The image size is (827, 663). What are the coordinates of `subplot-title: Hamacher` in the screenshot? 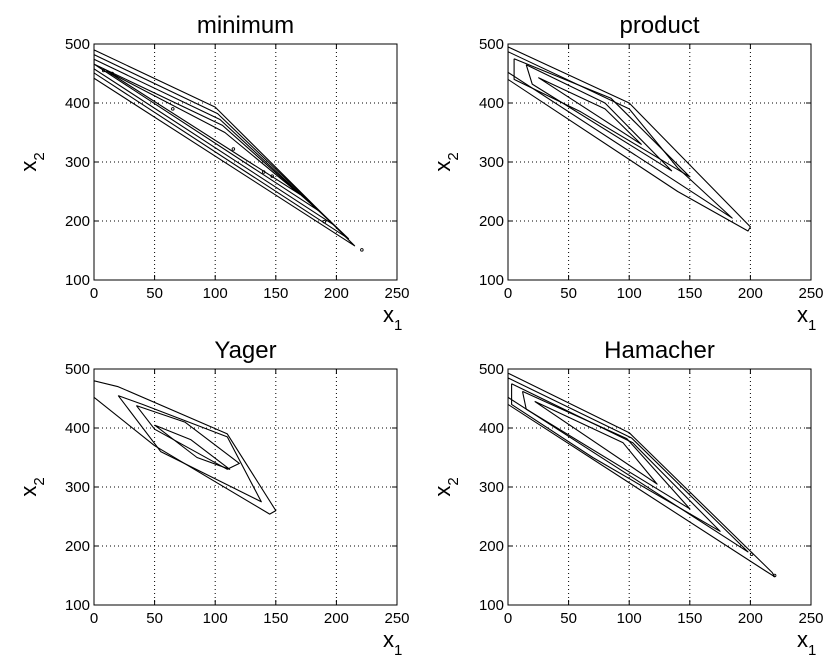 It's located at (659, 350).